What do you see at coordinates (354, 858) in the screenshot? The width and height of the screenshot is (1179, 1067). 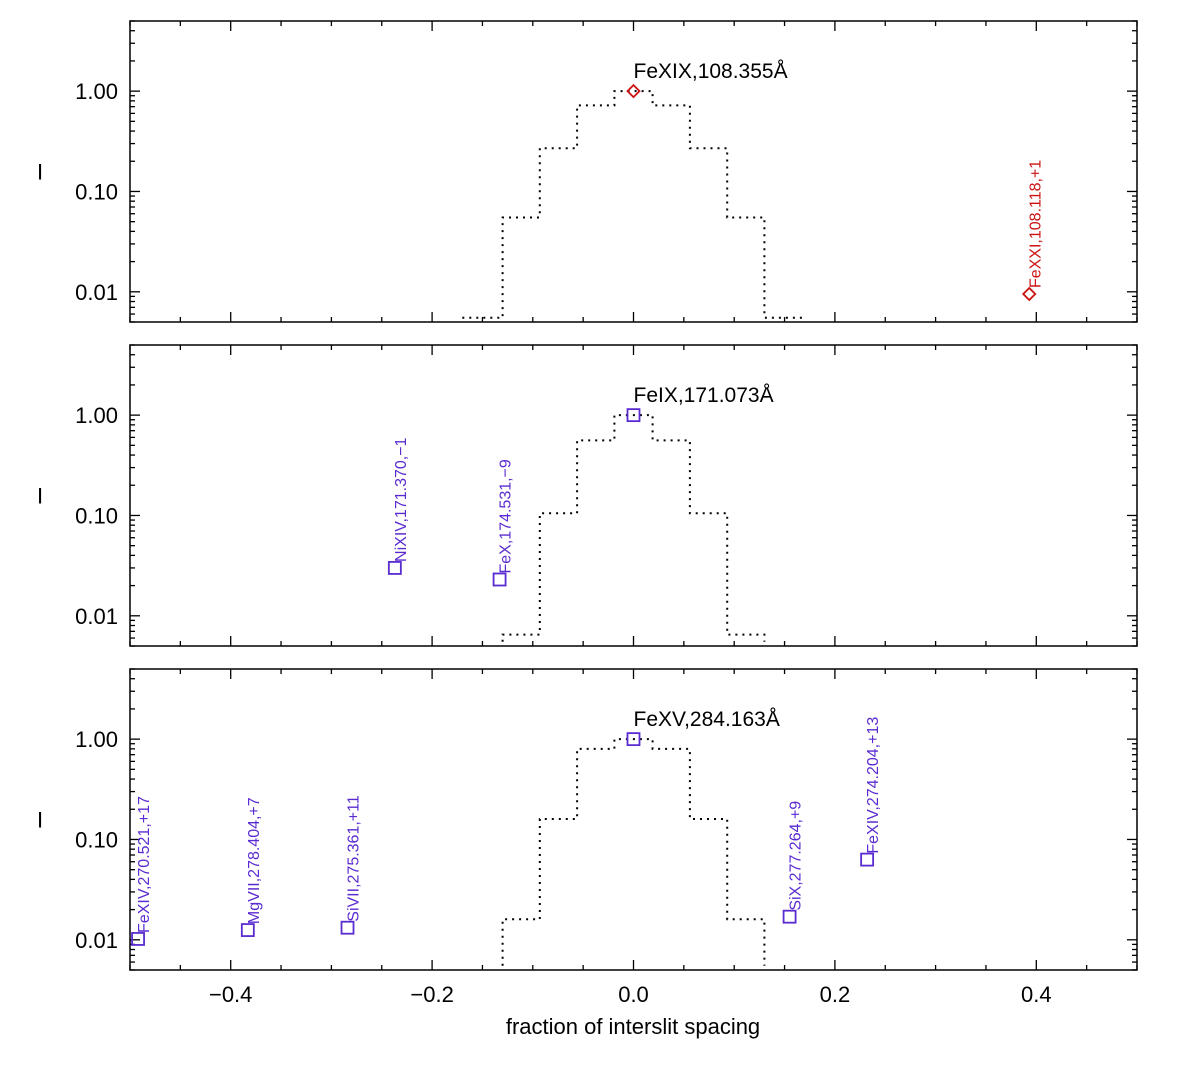 I see `blend-line-label: SiVII,275.361,+11` at bounding box center [354, 858].